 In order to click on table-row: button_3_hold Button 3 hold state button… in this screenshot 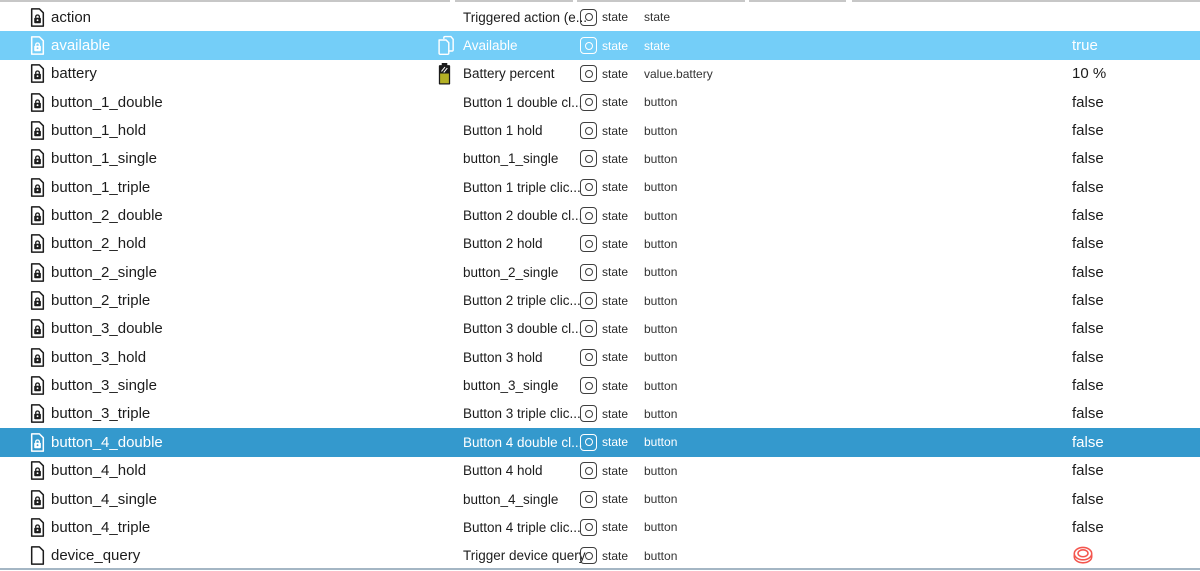, I will do `click(600, 357)`.